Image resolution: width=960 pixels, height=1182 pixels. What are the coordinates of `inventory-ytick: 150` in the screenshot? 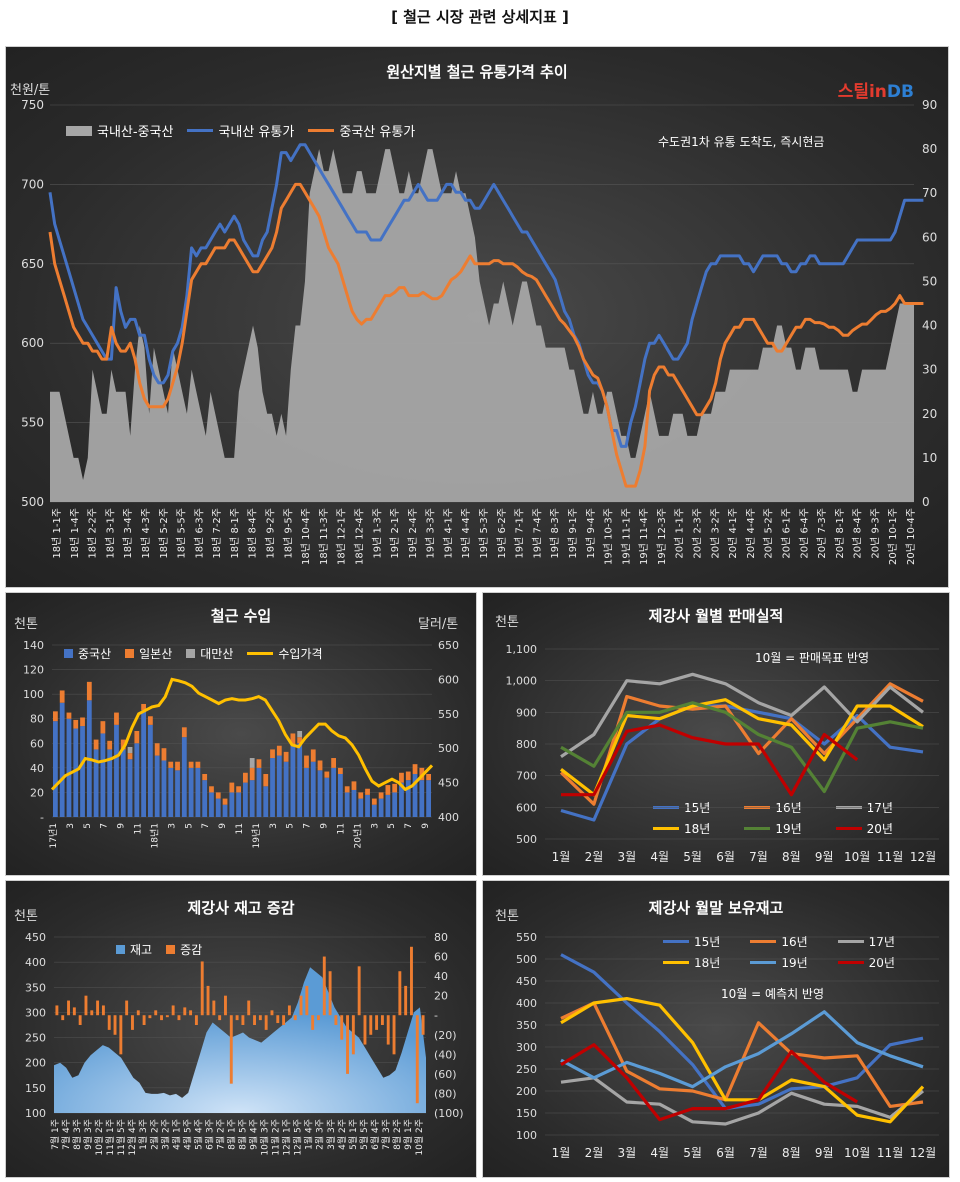 It's located at (526, 1113).